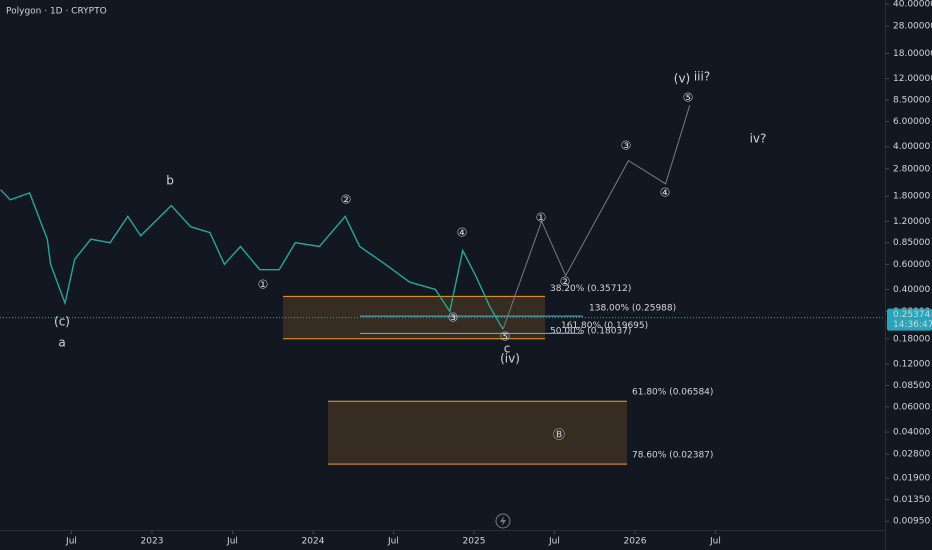  Describe the element at coordinates (507, 349) in the screenshot. I see `wave-label: c` at that location.